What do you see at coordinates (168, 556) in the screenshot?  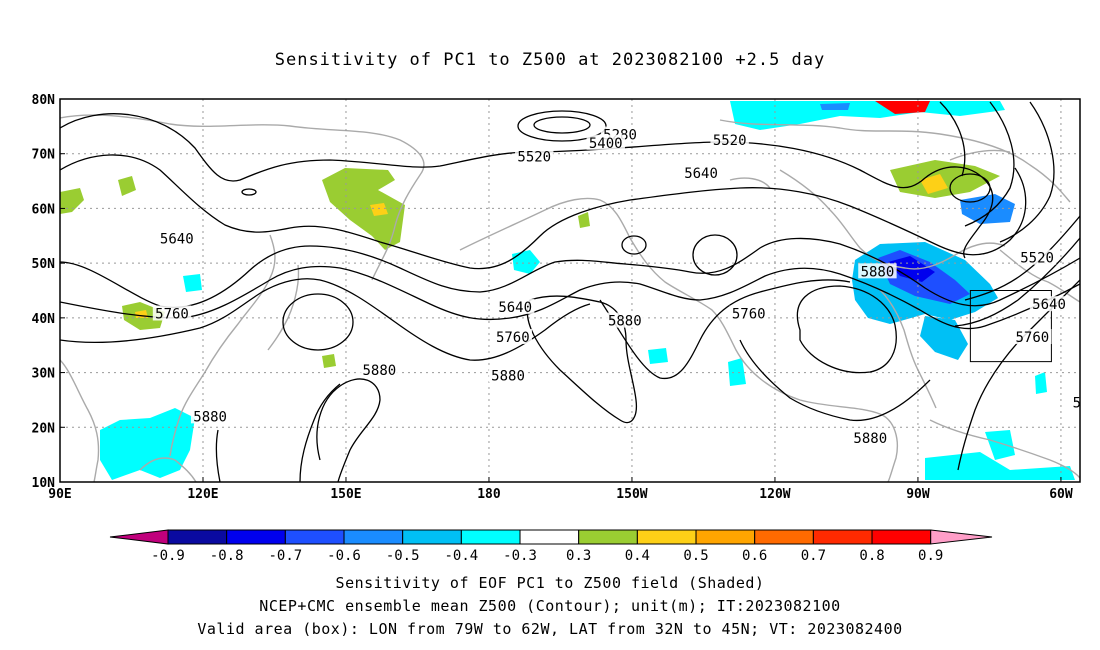 I see `colorbar-label: -0.9` at bounding box center [168, 556].